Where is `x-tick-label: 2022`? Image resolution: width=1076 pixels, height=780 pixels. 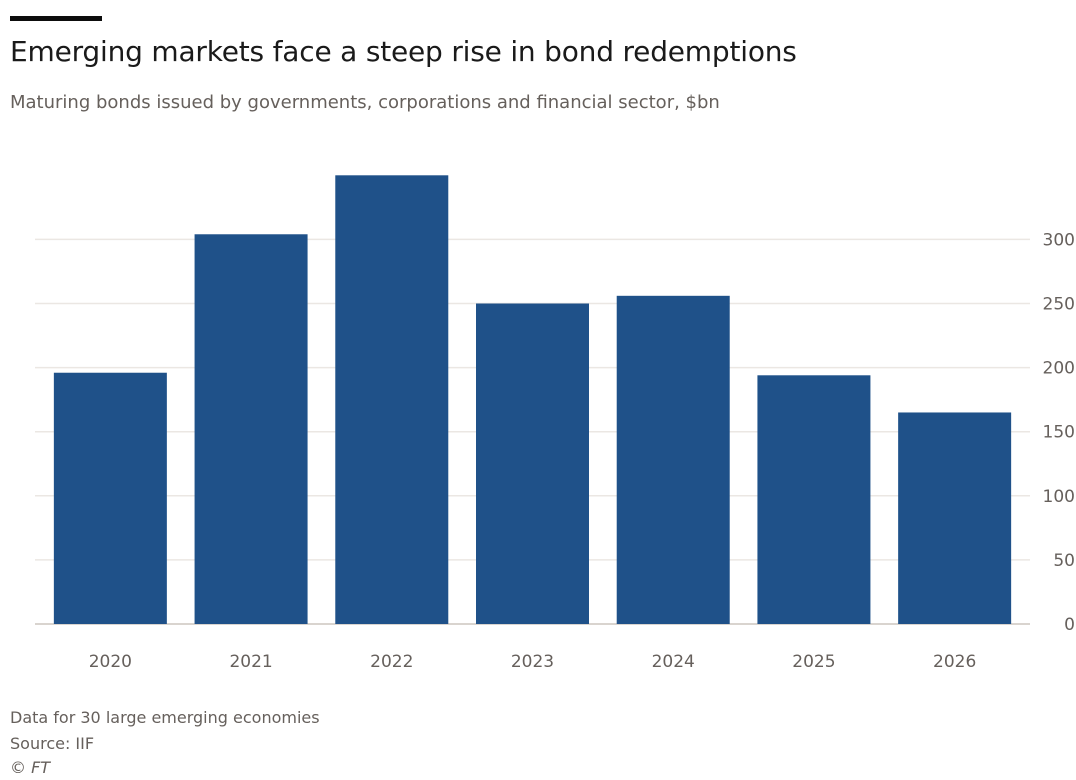
x-tick-label: 2022 is located at coordinates (391, 662).